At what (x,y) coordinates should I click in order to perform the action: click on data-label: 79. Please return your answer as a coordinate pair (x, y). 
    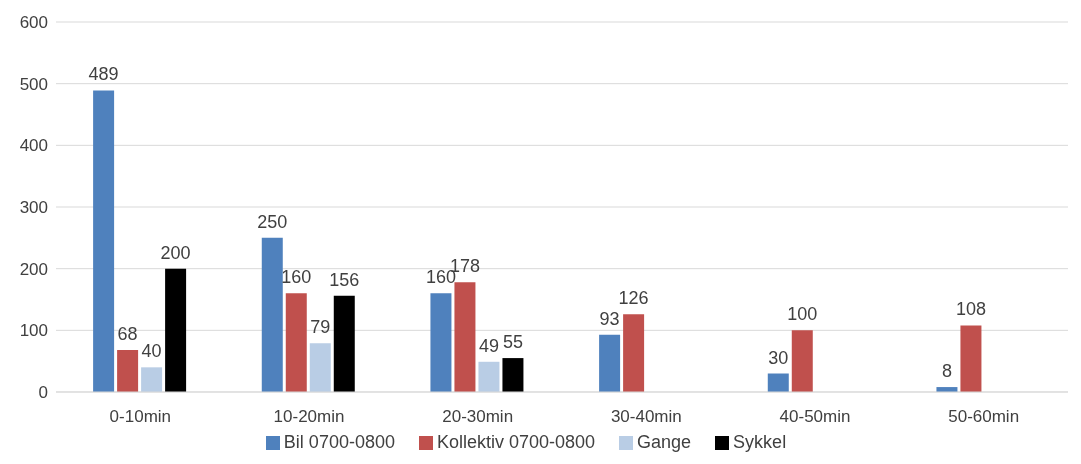
    Looking at the image, I should click on (320, 327).